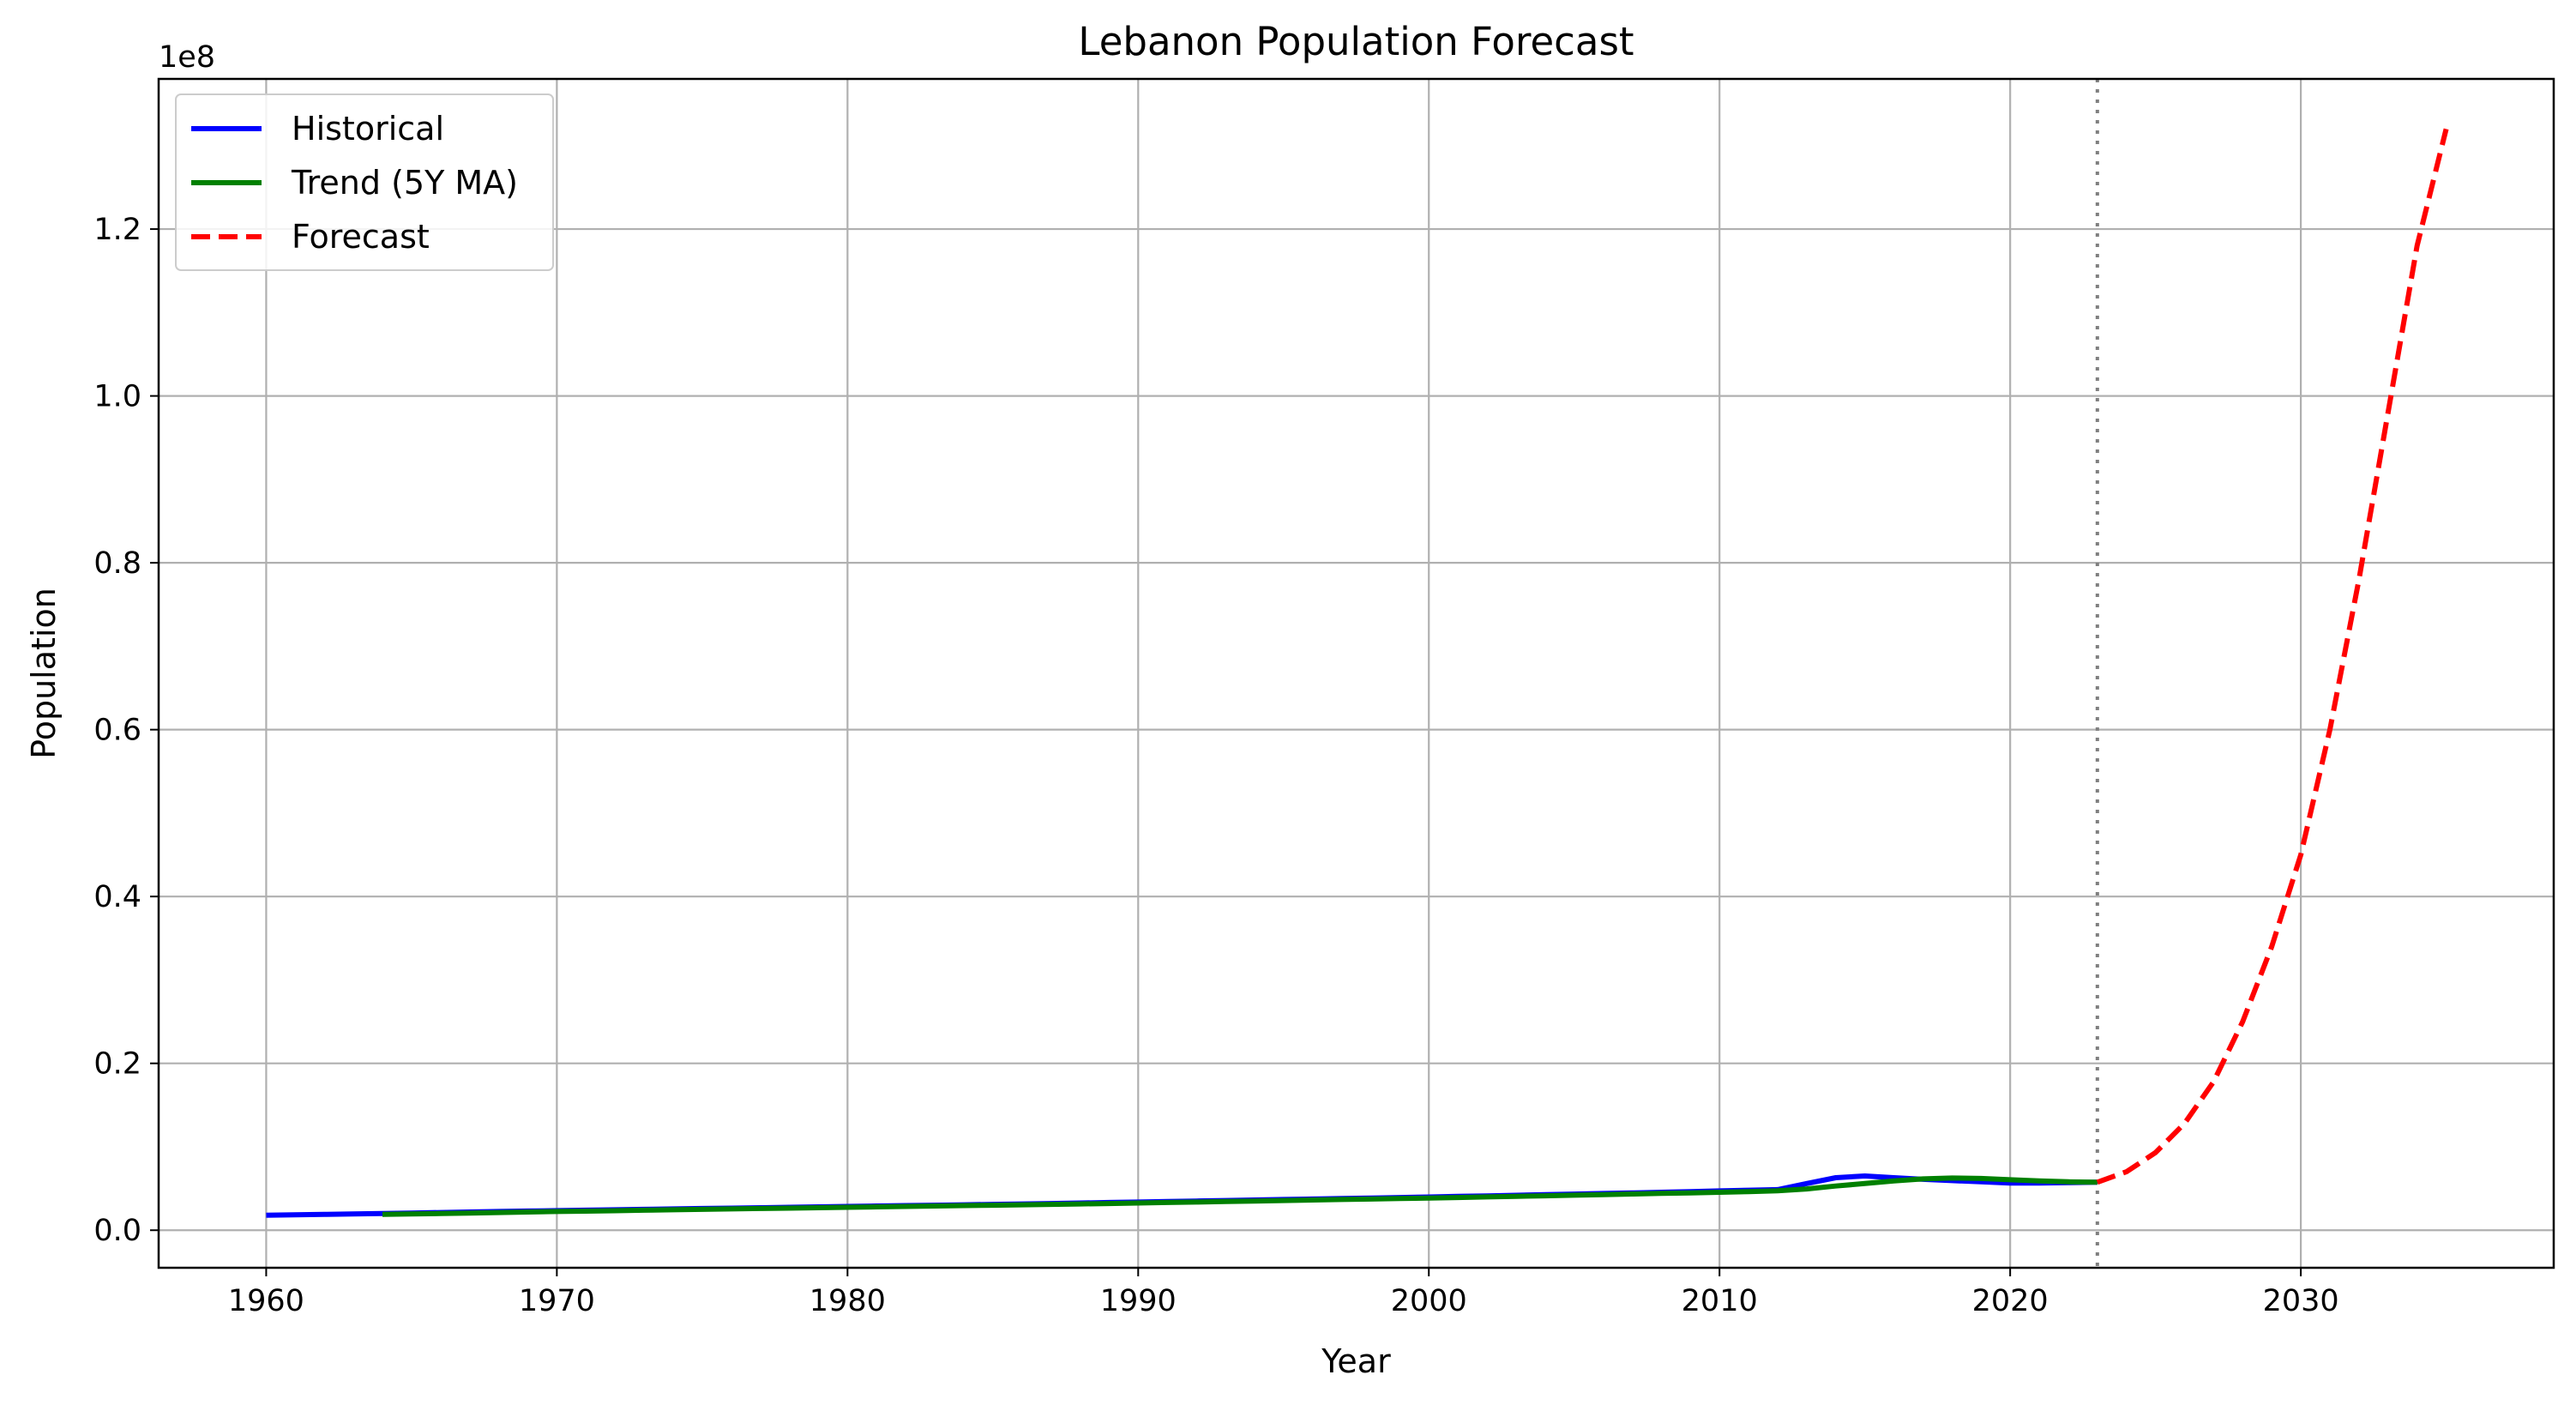  What do you see at coordinates (404, 183) in the screenshot?
I see `legend-label: Trend (5Y MA)` at bounding box center [404, 183].